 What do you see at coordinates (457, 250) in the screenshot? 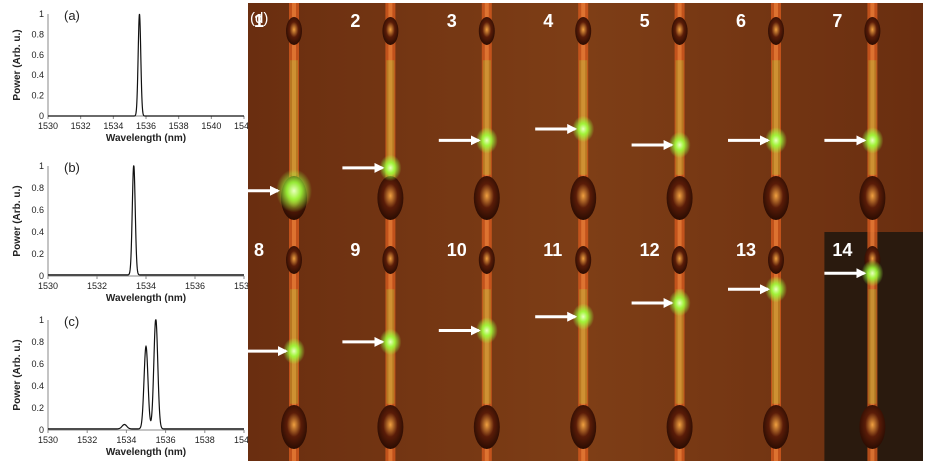
I see `tile-number: 10` at bounding box center [457, 250].